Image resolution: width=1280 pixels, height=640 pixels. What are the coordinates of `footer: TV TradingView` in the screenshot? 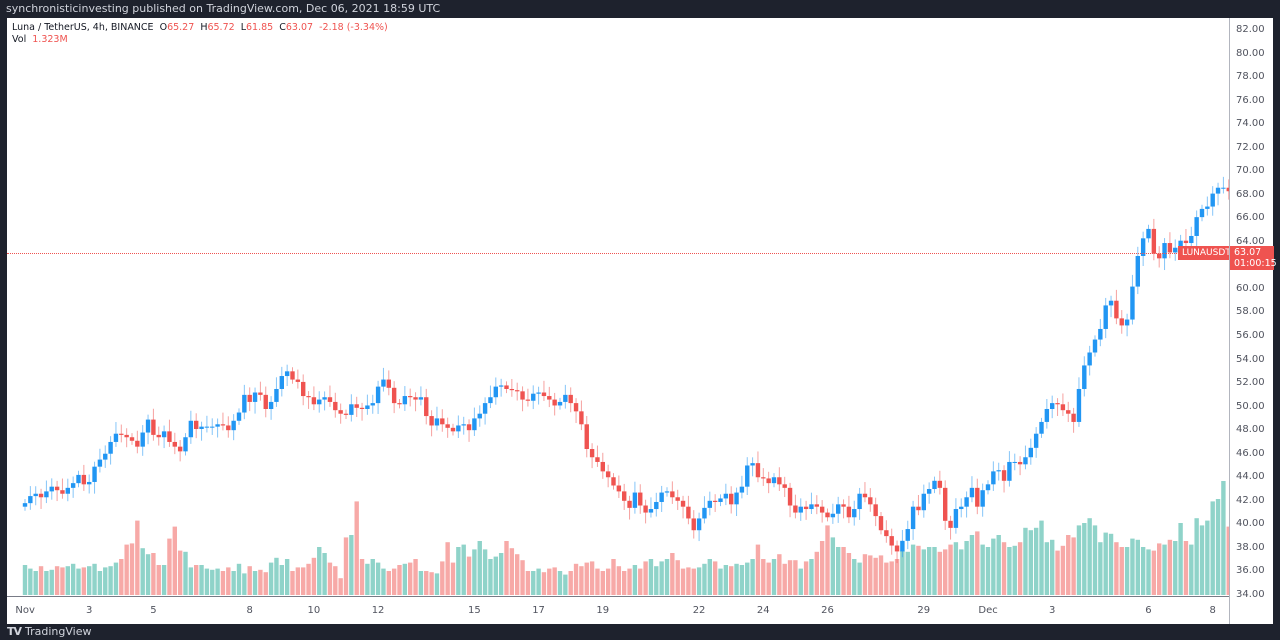 It's located at (49, 632).